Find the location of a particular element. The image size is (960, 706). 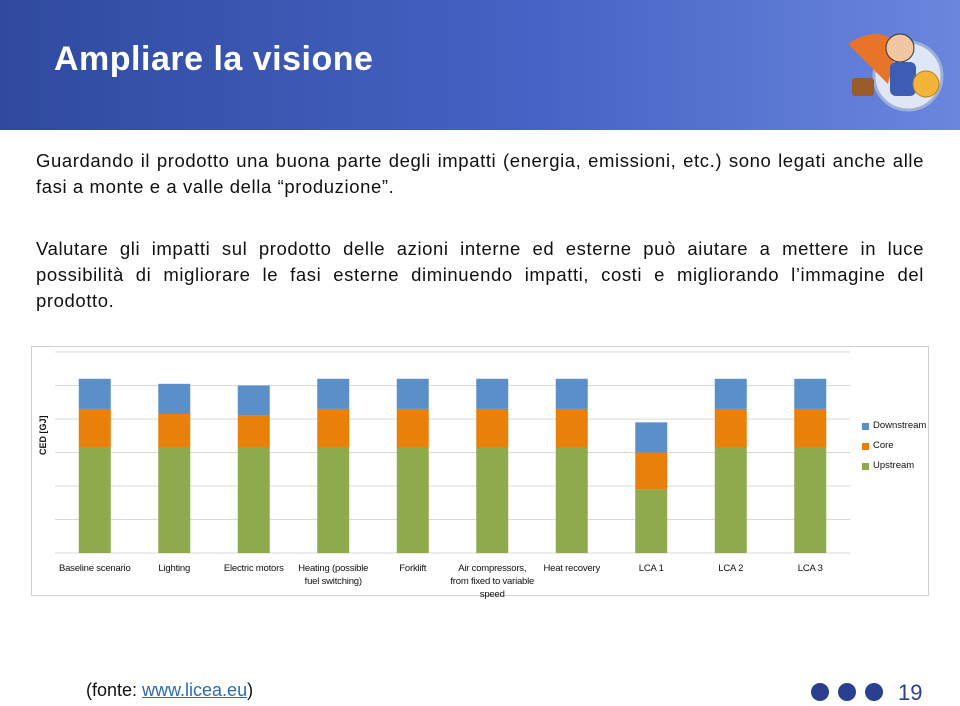

x-tick-label: Heat recovery is located at coordinates (572, 568).